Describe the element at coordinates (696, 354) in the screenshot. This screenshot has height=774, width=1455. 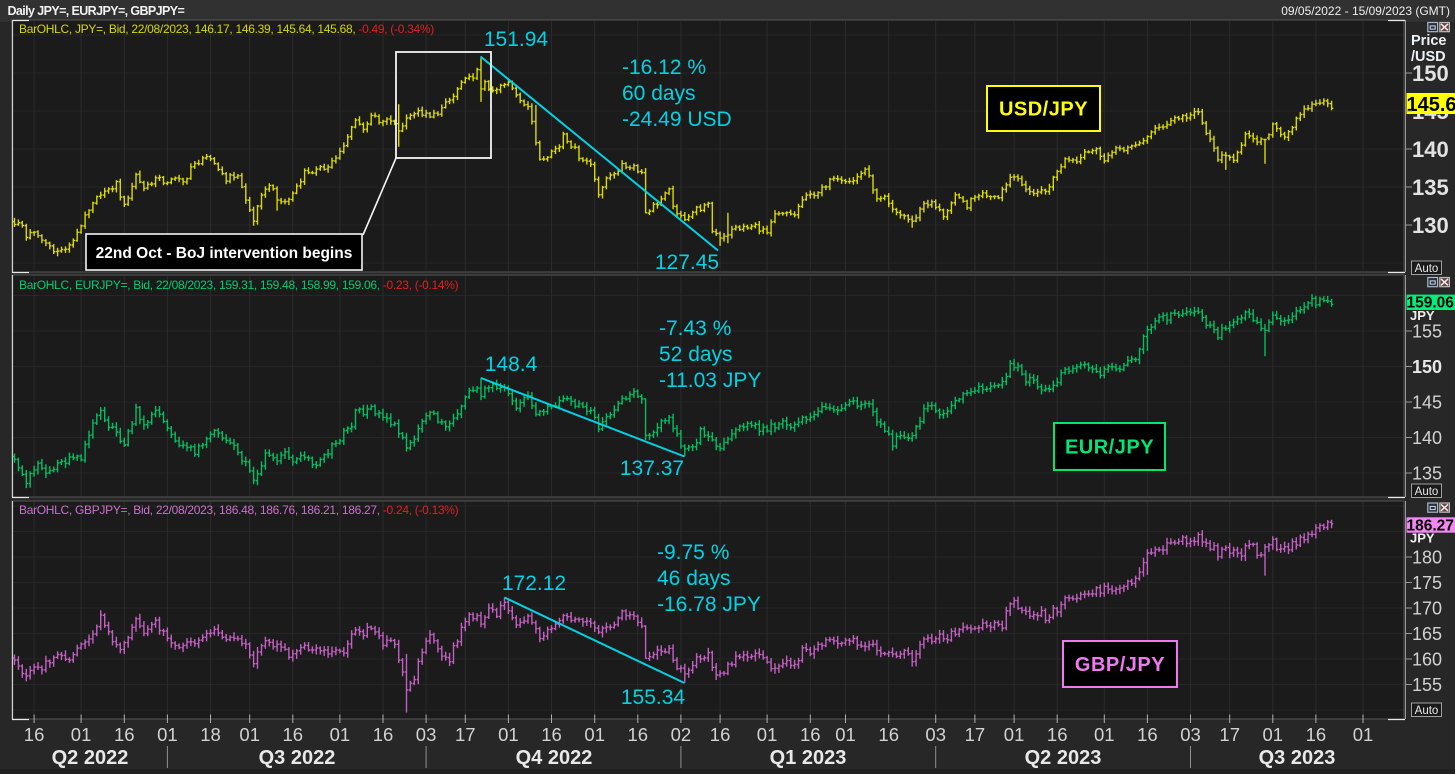
I see `svg-text: 52 days` at that location.